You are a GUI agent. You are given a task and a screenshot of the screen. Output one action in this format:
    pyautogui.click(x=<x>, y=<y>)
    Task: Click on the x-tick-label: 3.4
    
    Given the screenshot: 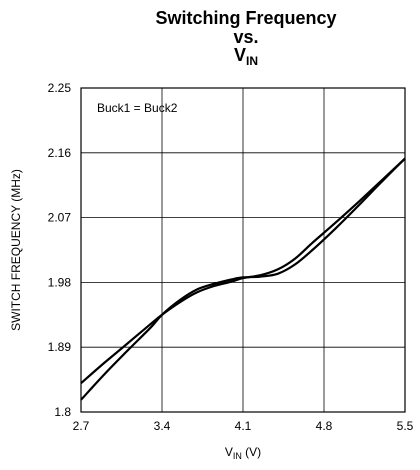 What is the action you would take?
    pyautogui.click(x=162, y=426)
    